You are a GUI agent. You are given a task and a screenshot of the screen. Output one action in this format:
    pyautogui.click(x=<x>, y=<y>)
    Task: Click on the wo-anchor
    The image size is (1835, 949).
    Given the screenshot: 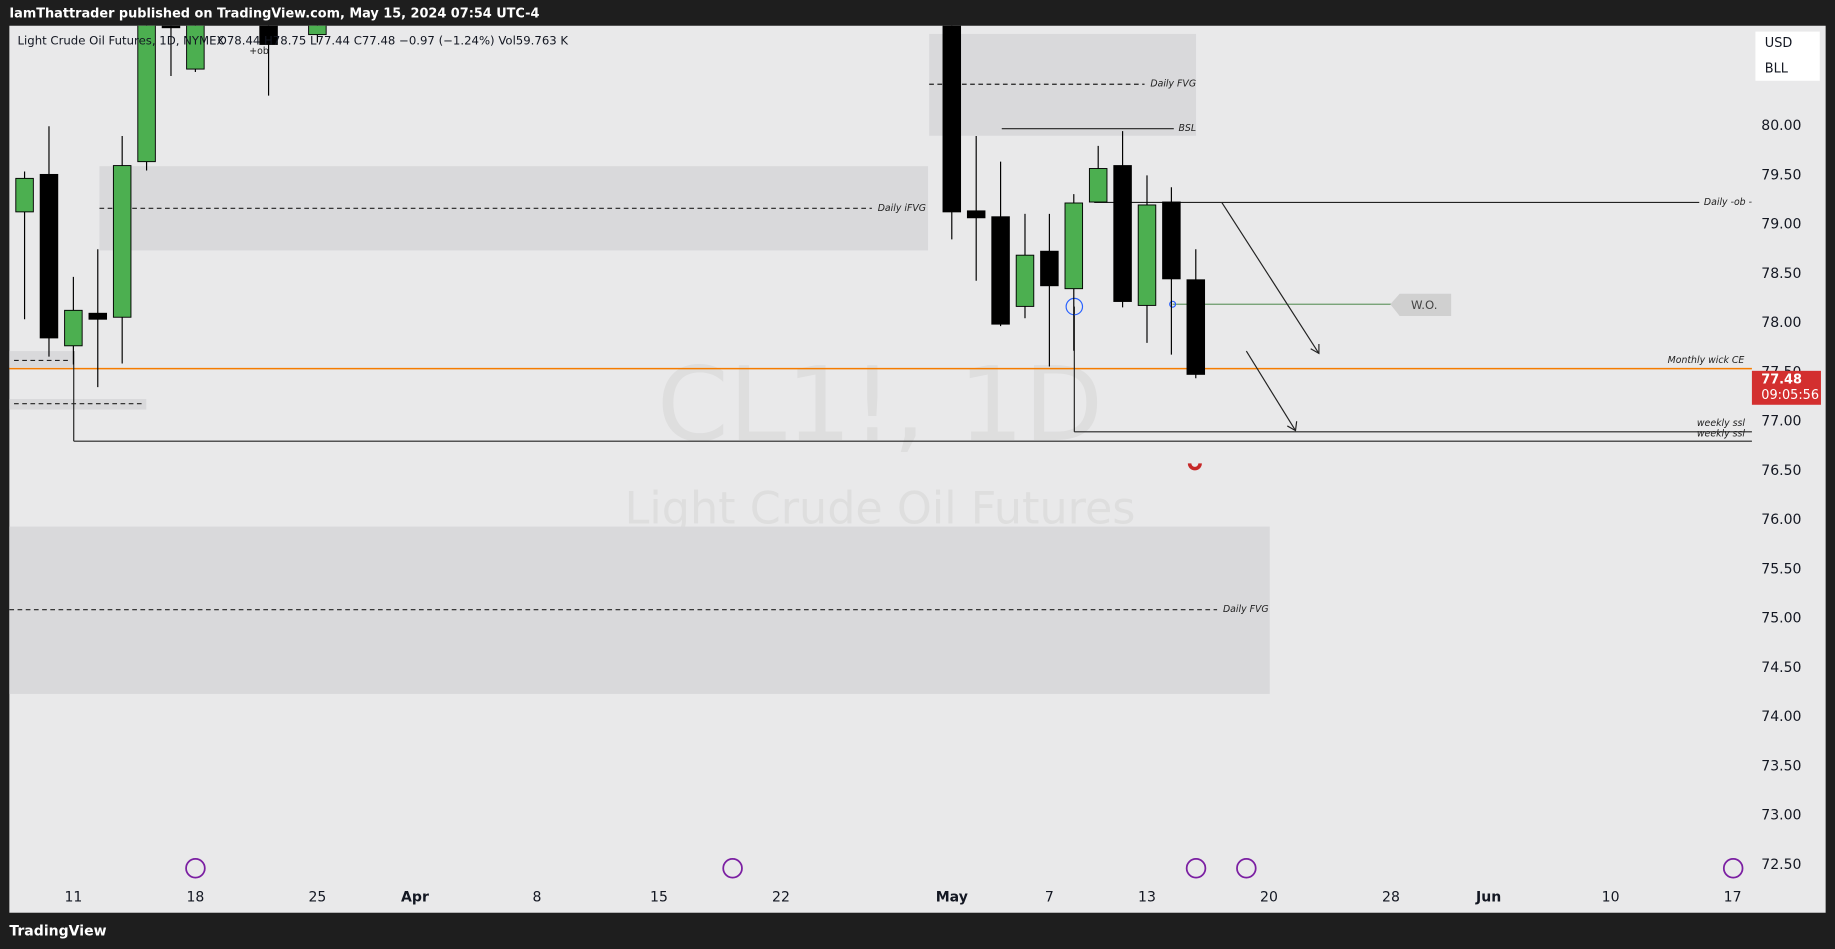 What is the action you would take?
    pyautogui.click(x=1173, y=304)
    